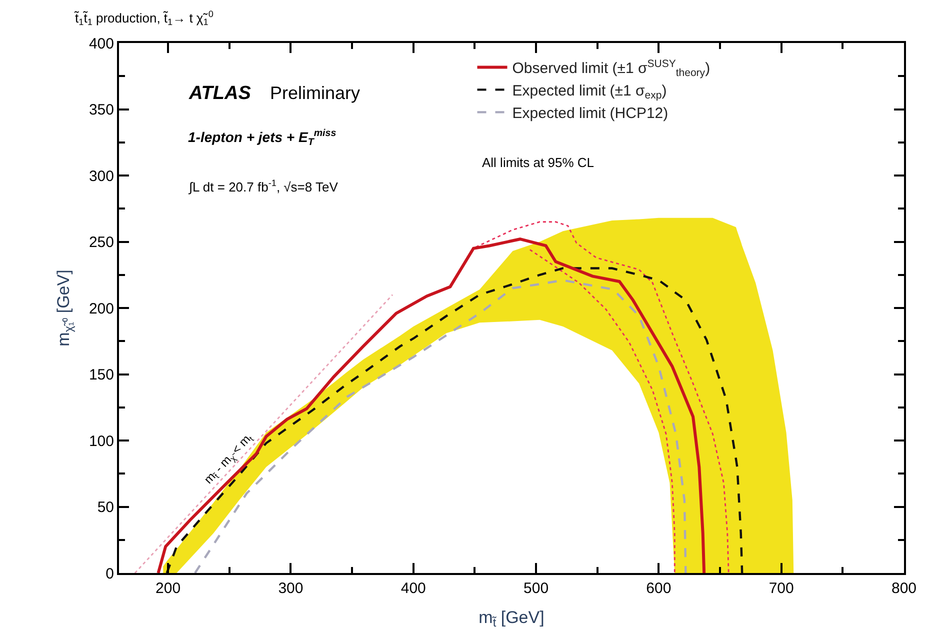  Describe the element at coordinates (589, 92) in the screenshot. I see `legend-label: Expected limit (±1 σ$_{exp}$)` at that location.